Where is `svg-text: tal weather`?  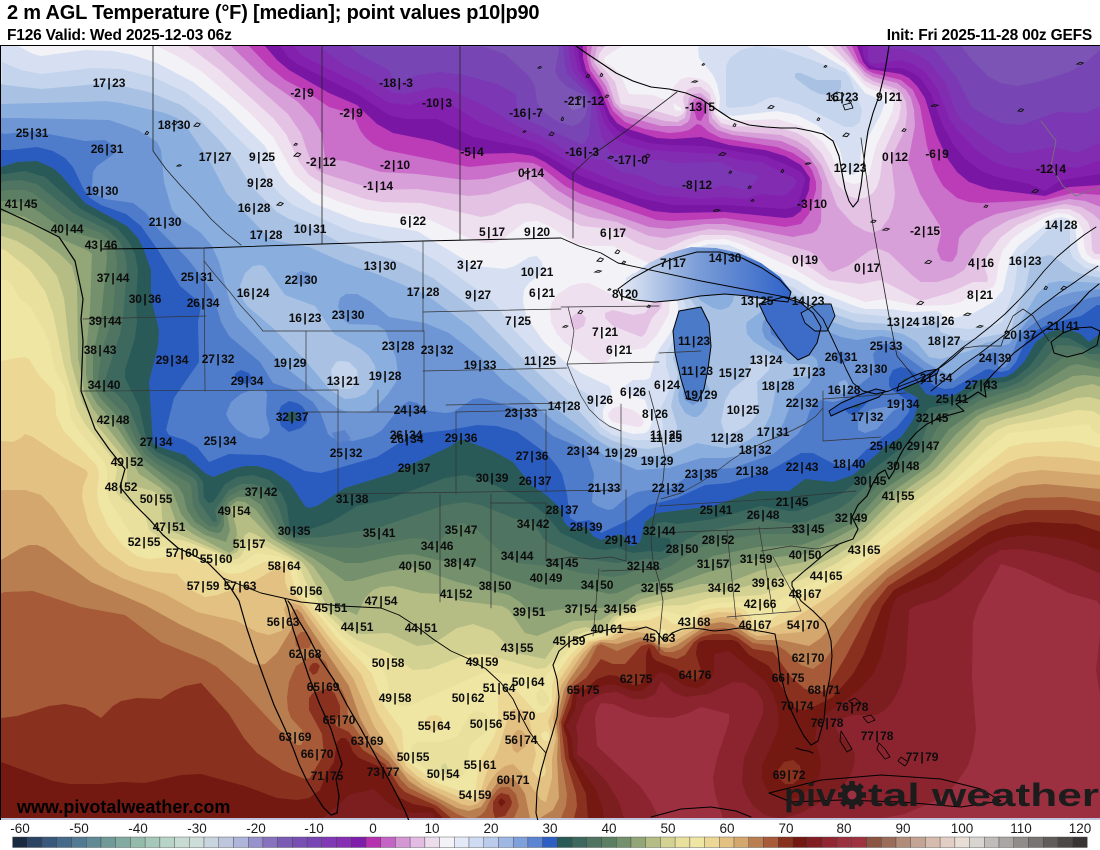
svg-text: tal weather is located at coordinates (983, 795).